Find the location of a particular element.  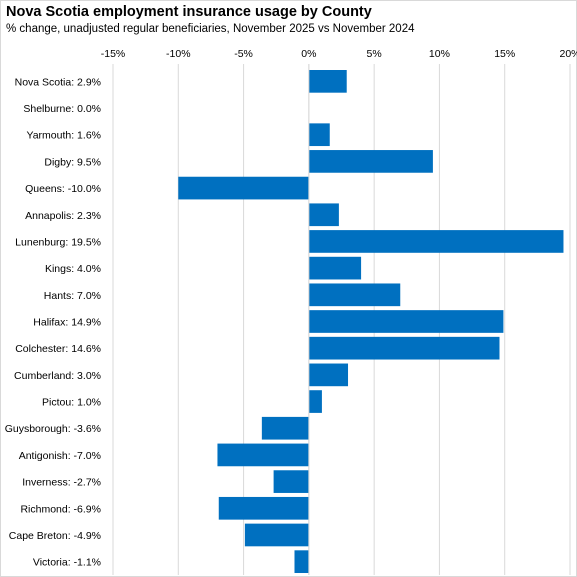

category-label: Cape Breton: -4.9% is located at coordinates (55, 536).